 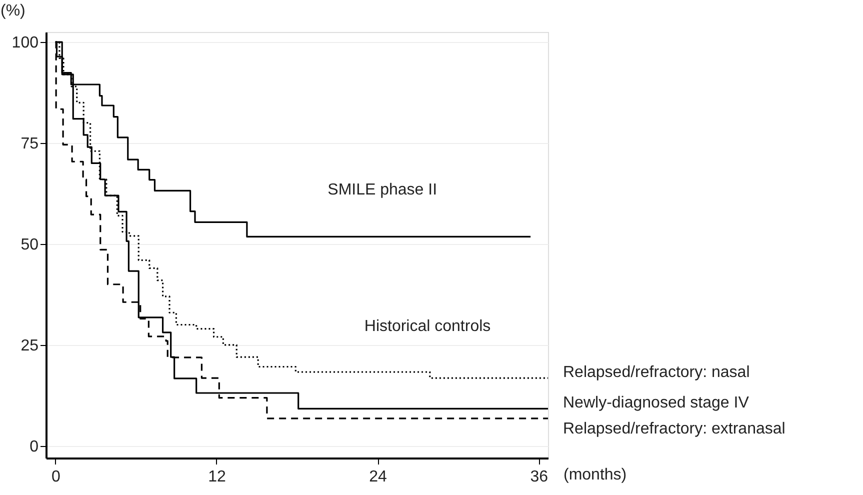 I want to click on x-tick-label: 0, so click(x=55, y=477).